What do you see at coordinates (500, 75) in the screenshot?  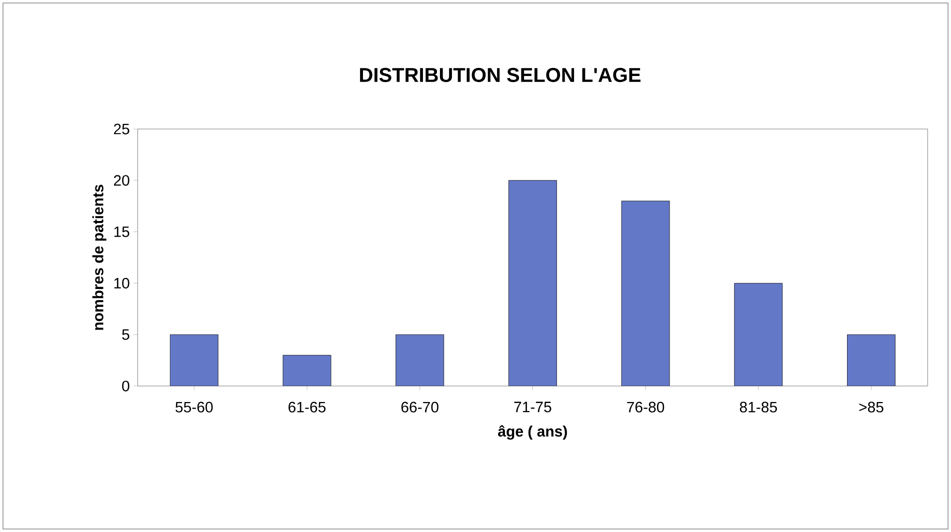 I see `chart-title: DISTRIBUTION SELON L'AGE` at bounding box center [500, 75].